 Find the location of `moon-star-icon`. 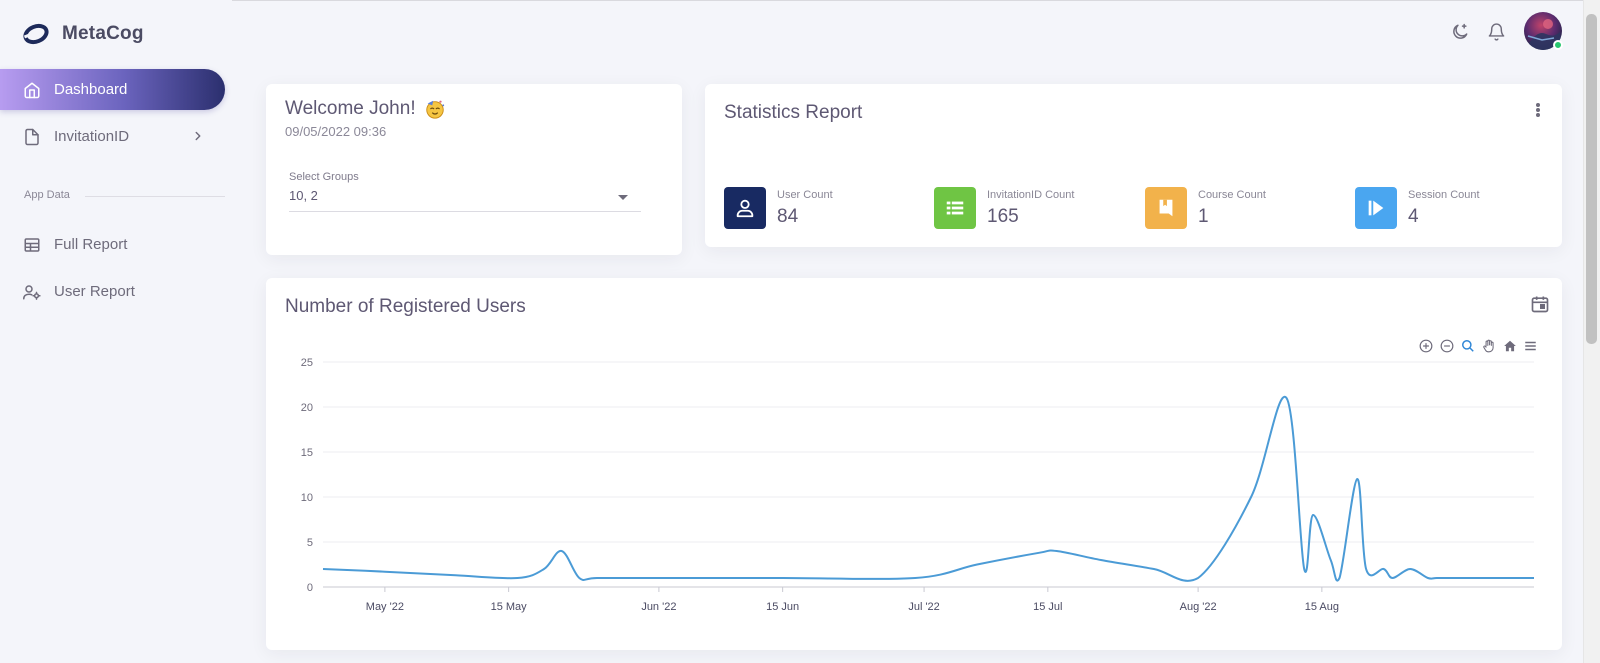

moon-star-icon is located at coordinates (1460, 31).